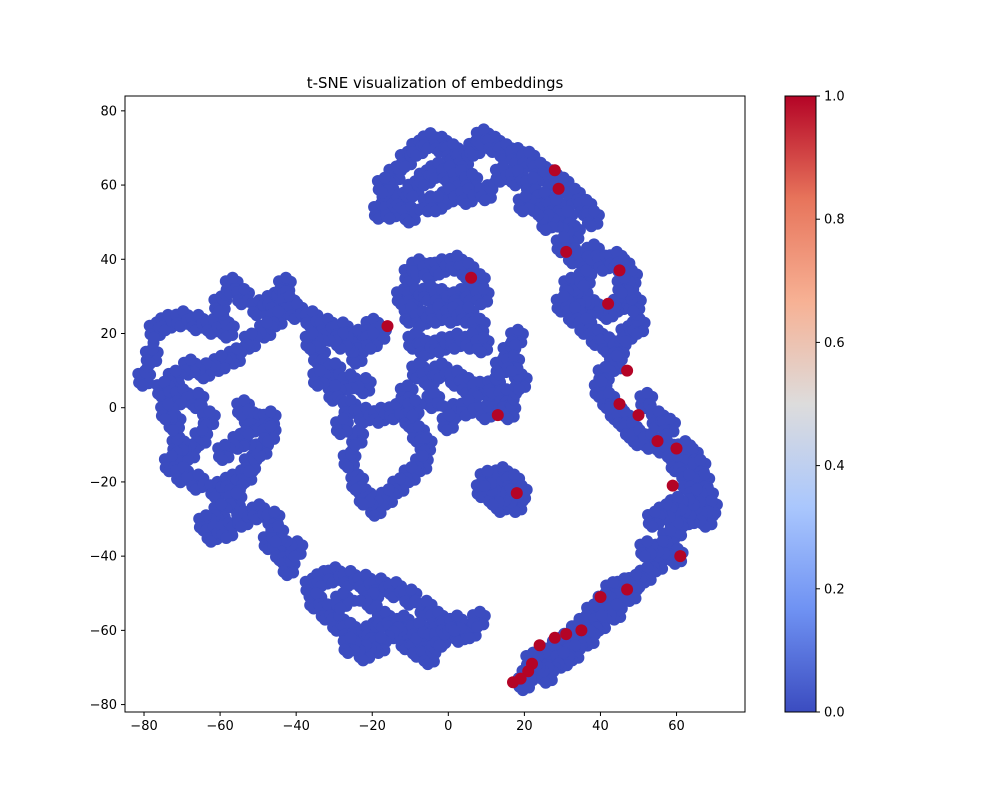 This screenshot has height=800, width=1000. What do you see at coordinates (219, 726) in the screenshot?
I see `x-tick-label: −60` at bounding box center [219, 726].